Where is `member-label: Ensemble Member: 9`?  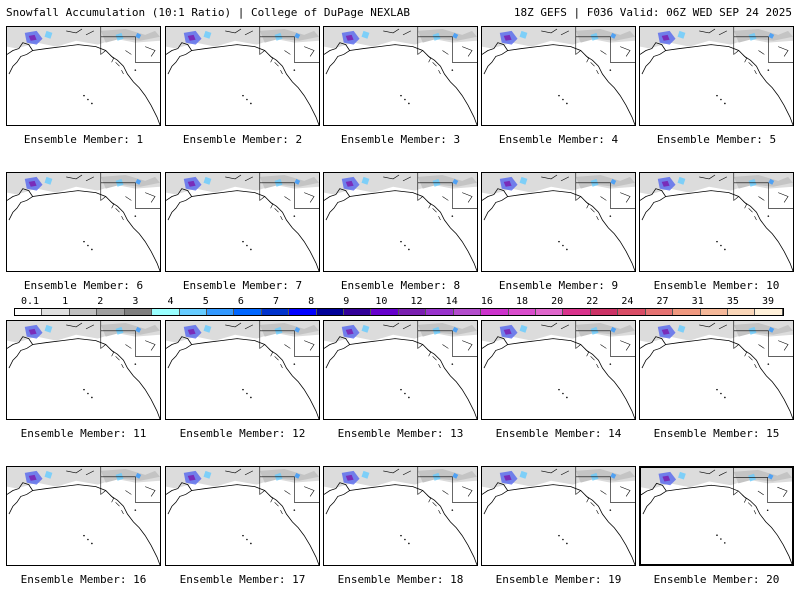 member-label: Ensemble Member: 9 is located at coordinates (558, 285).